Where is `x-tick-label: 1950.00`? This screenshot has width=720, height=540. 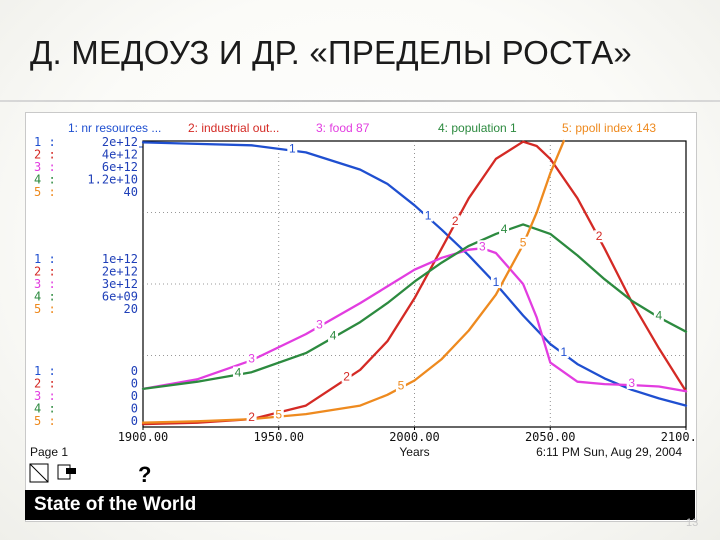
x-tick-label: 1950.00 is located at coordinates (278, 437).